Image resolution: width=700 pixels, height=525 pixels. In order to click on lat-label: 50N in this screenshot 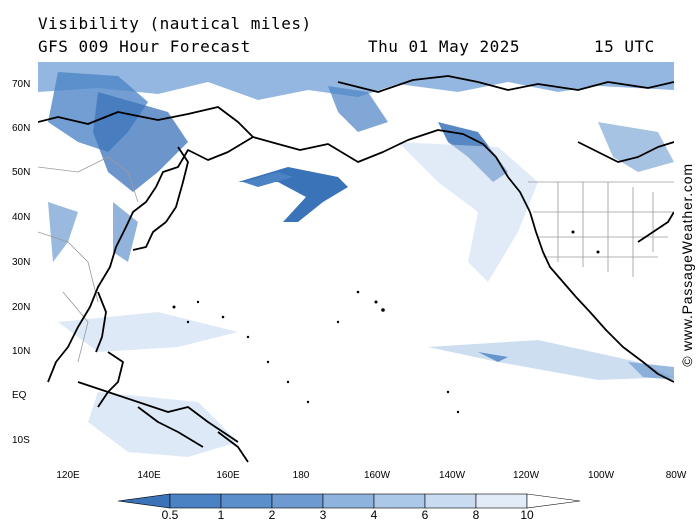, I will do `click(21, 172)`.